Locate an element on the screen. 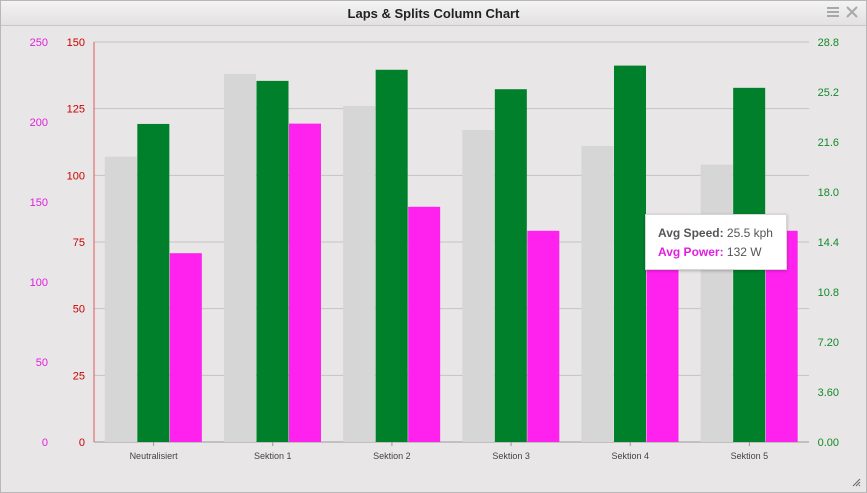 This screenshot has width=867, height=493. y-tick-label-green: 10.8 is located at coordinates (828, 293).